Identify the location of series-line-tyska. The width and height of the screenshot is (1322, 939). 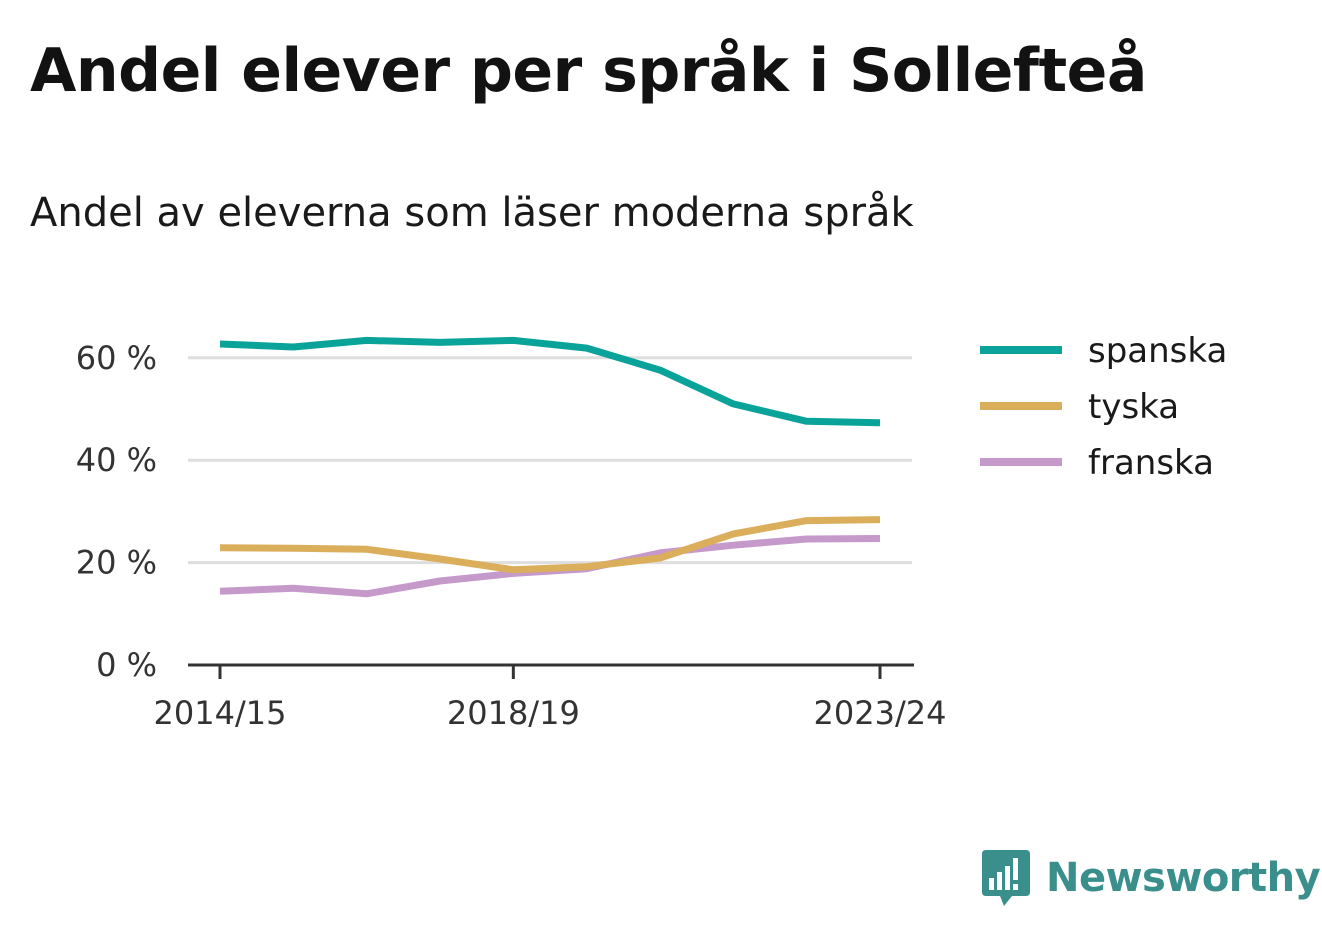
(550, 545).